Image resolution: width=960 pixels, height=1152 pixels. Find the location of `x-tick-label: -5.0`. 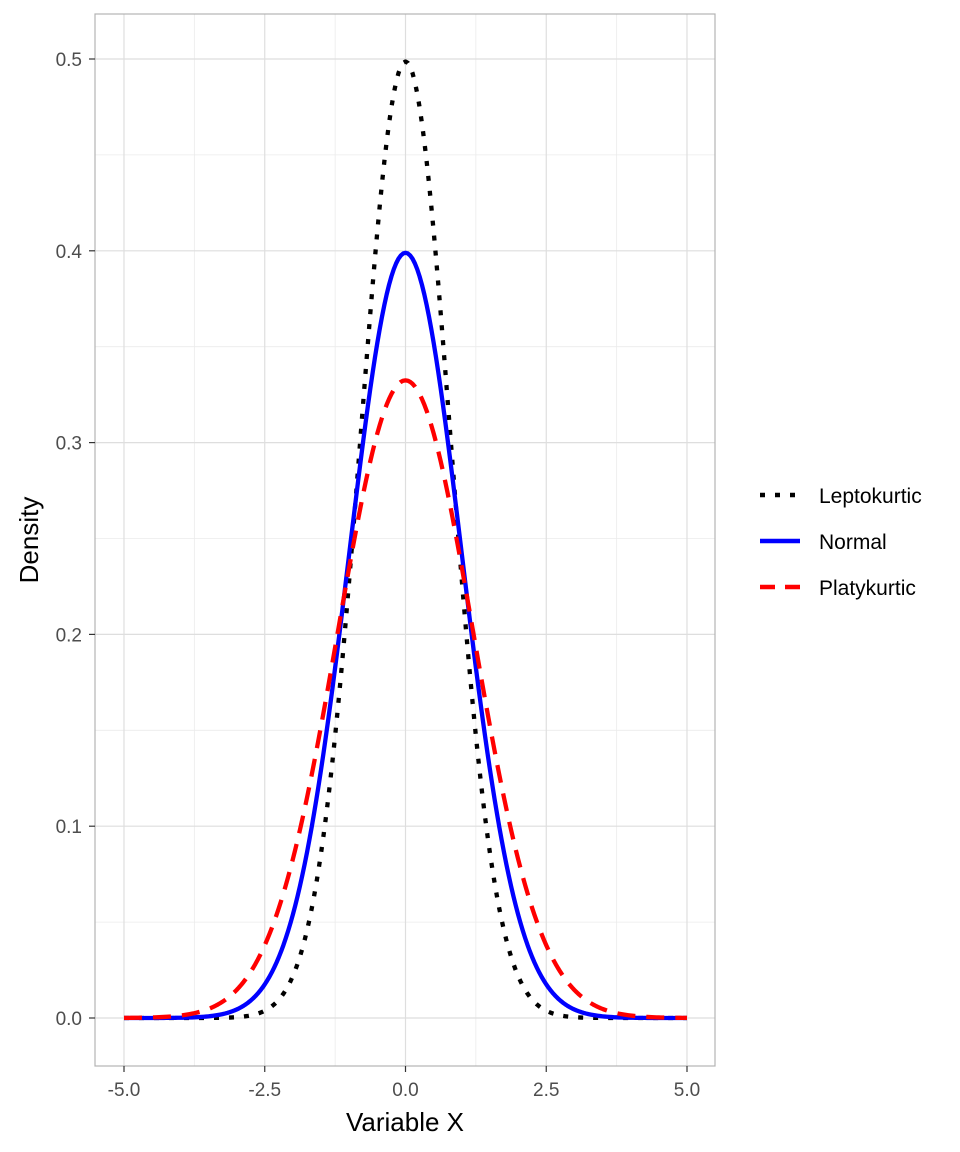

x-tick-label: -5.0 is located at coordinates (124, 1090).